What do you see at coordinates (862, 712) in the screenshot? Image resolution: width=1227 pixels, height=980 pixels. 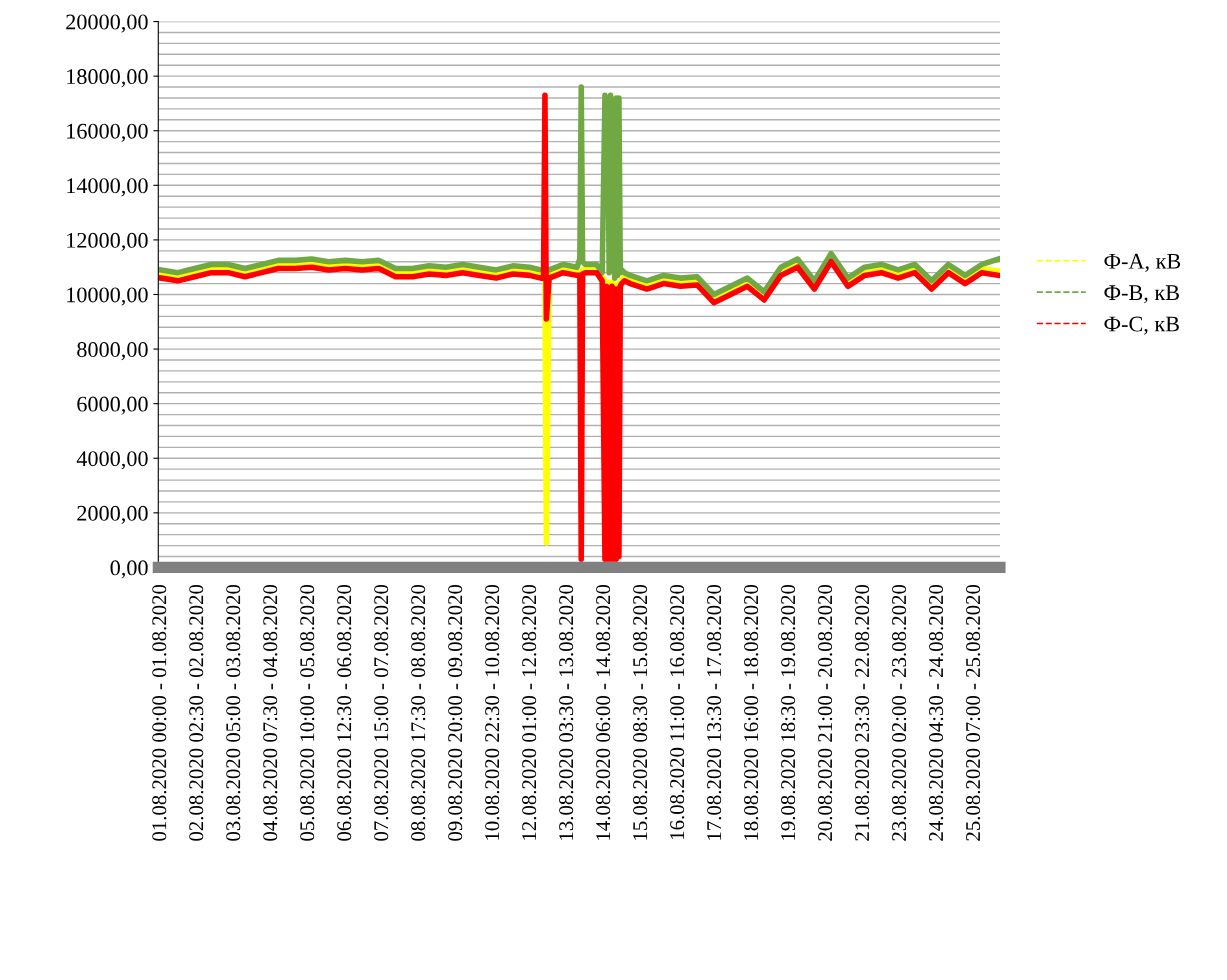 I see `x-tick-label: 21.08.2020 23:30 - 22.08.2020` at bounding box center [862, 712].